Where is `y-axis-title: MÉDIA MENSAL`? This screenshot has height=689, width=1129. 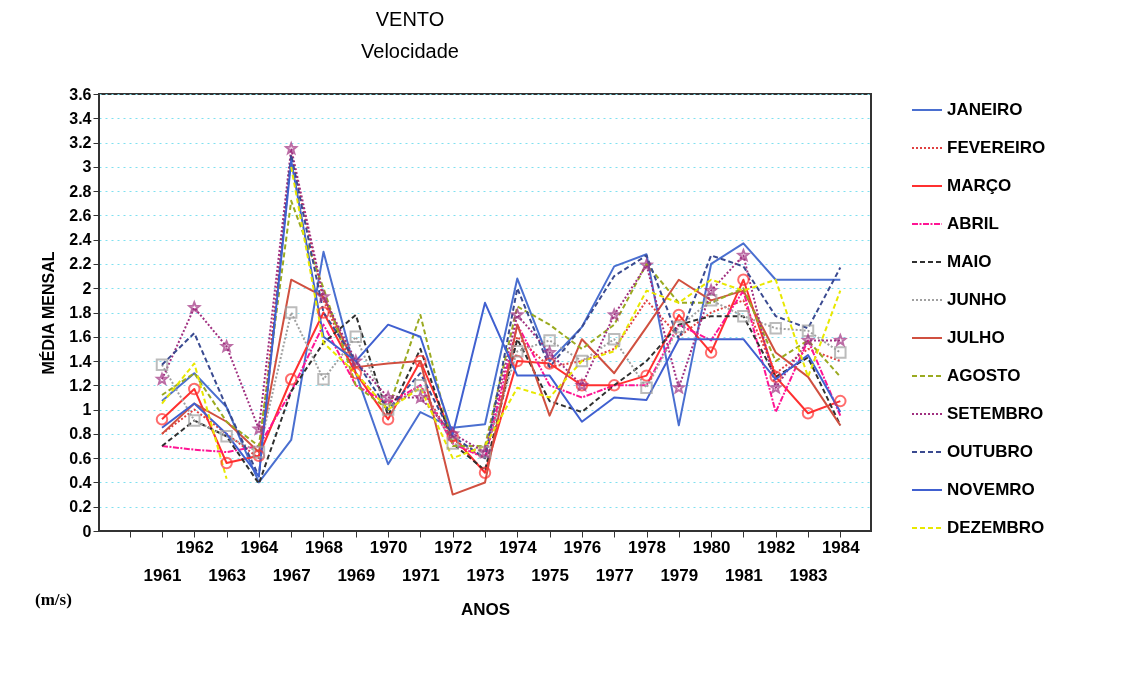
y-axis-title: MÉDIA MENSAL is located at coordinates (48, 313).